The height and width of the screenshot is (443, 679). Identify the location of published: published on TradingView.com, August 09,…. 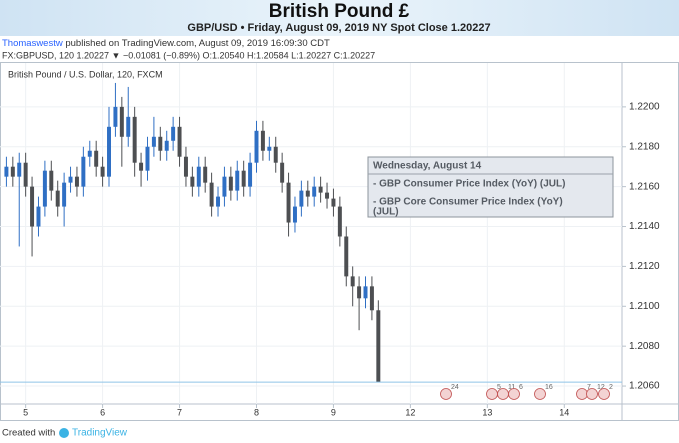
(197, 43).